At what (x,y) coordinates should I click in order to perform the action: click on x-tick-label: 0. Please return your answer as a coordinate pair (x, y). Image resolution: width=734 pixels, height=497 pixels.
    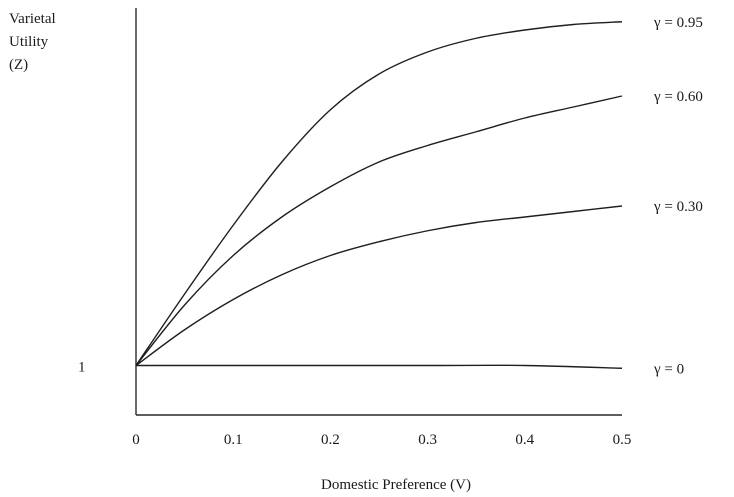
    Looking at the image, I should click on (136, 440).